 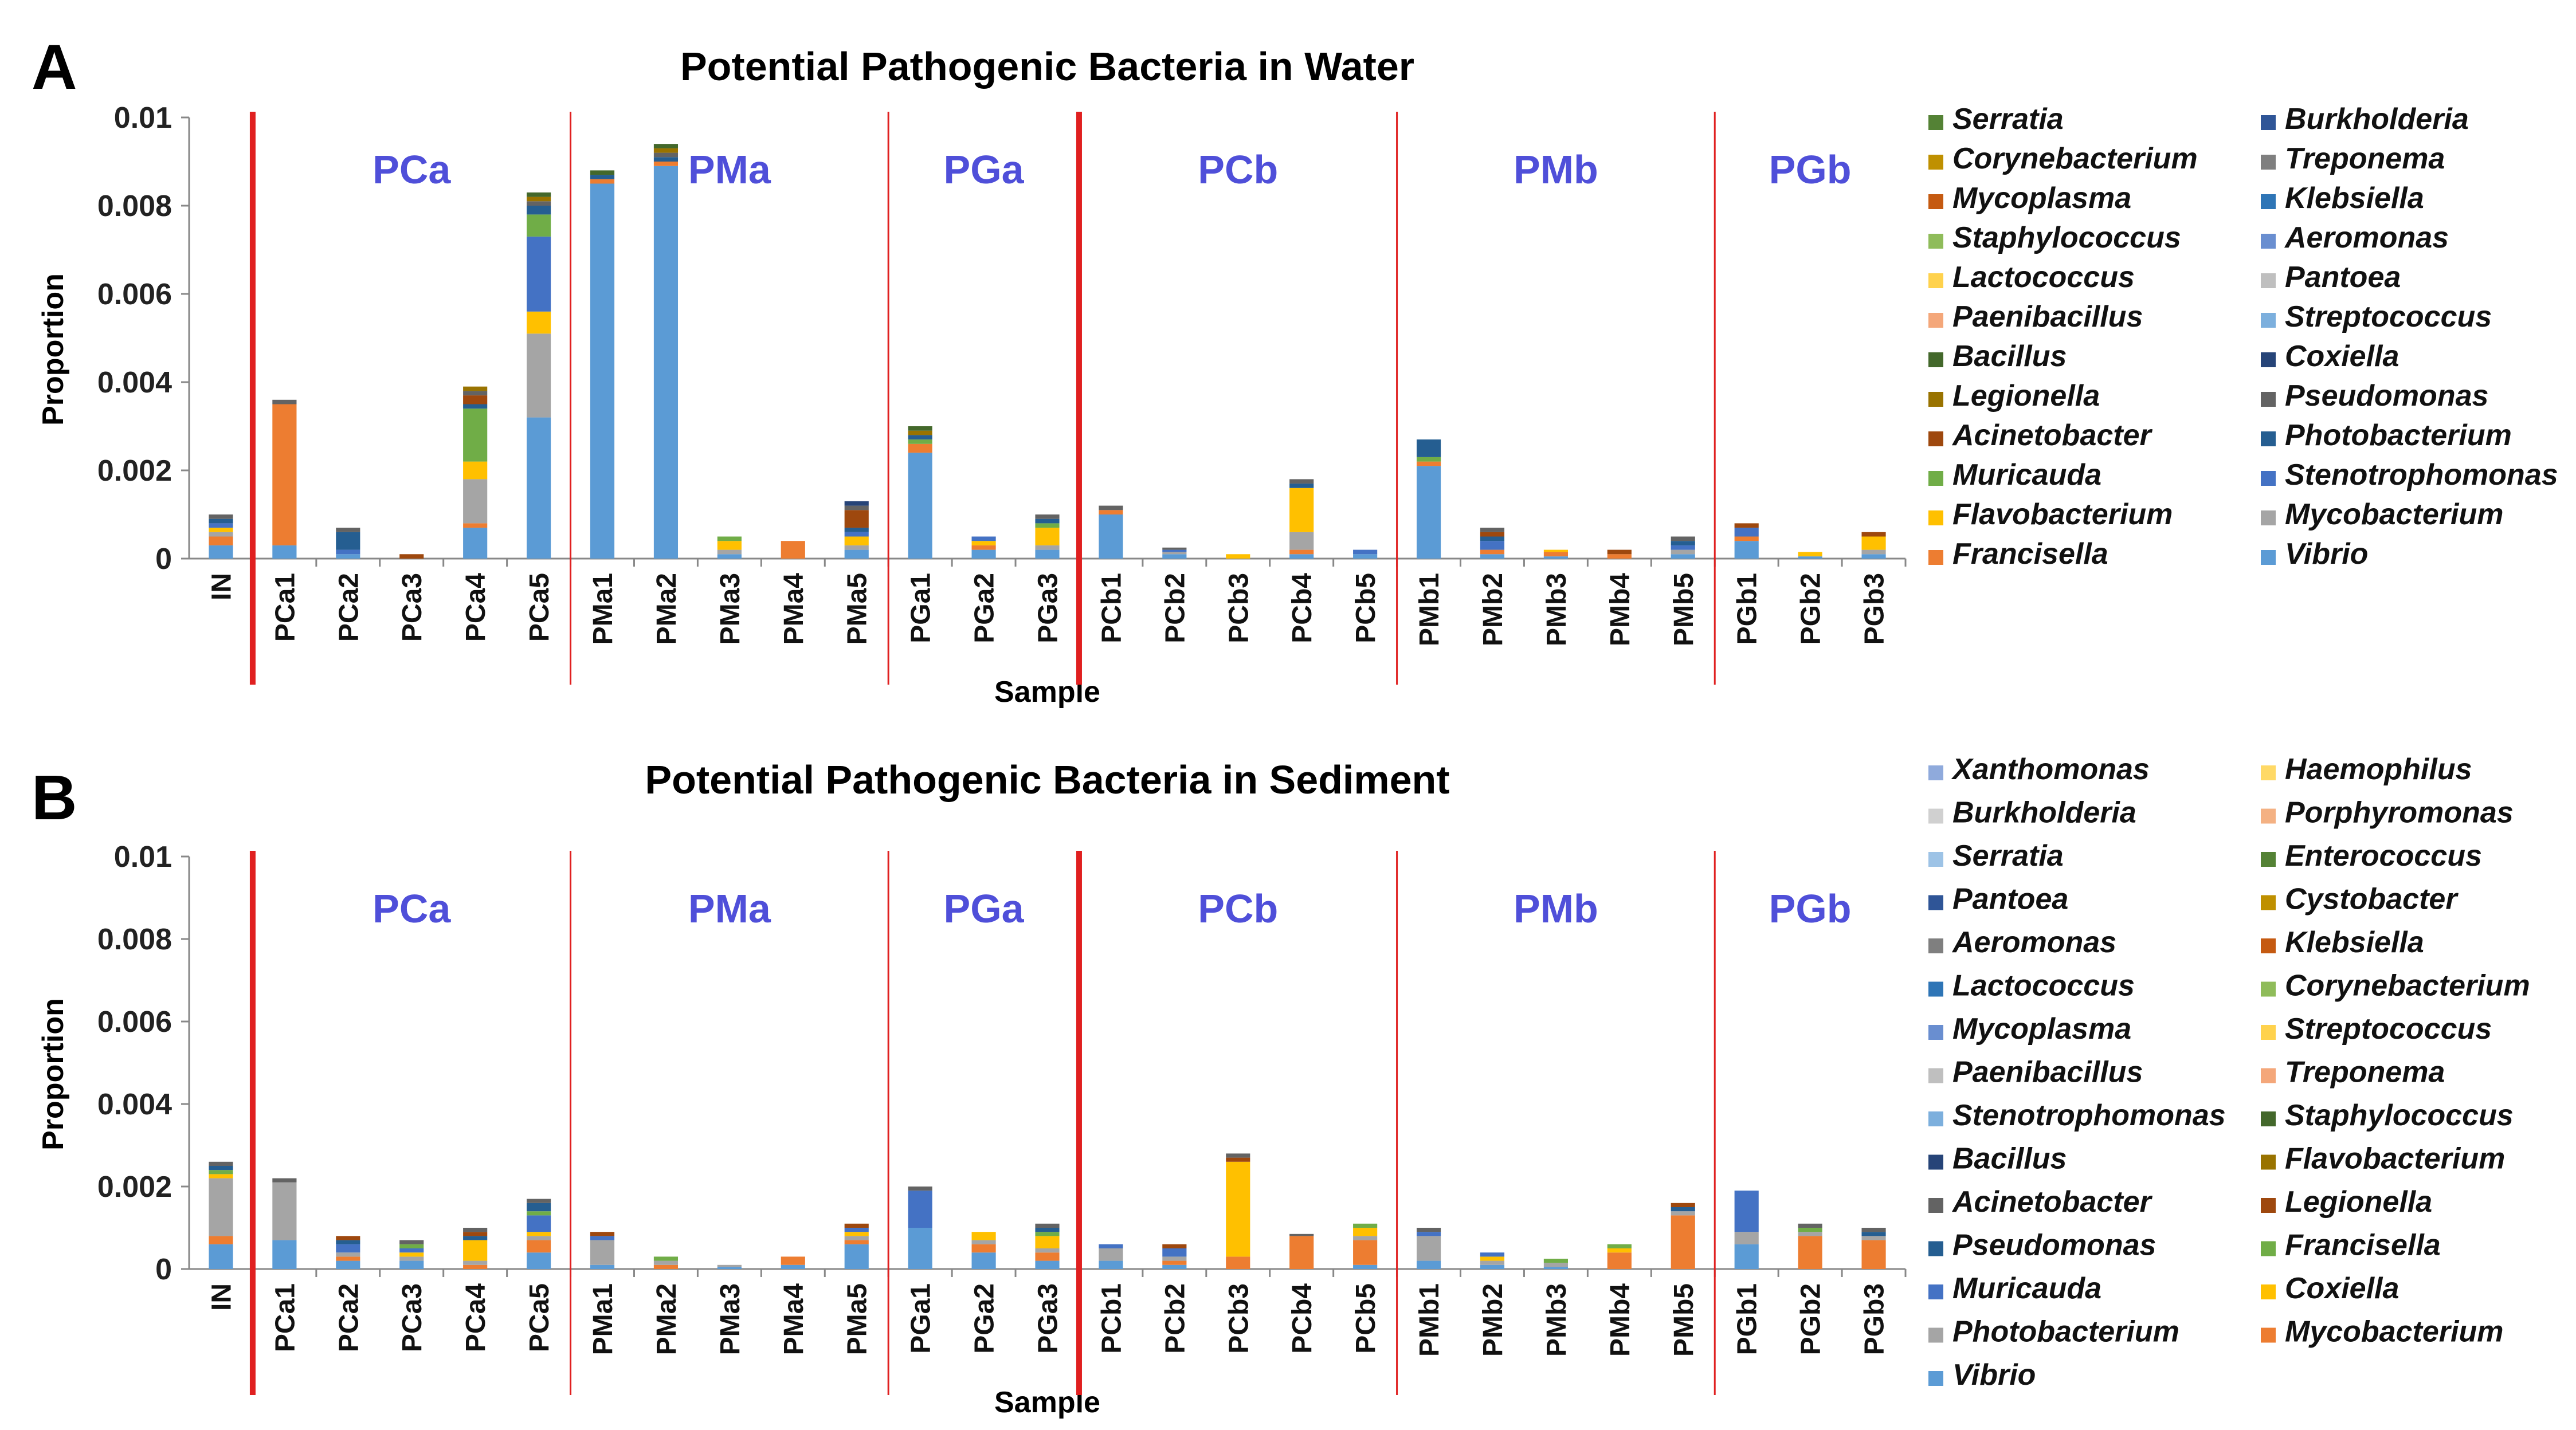 What do you see at coordinates (1935, 478) in the screenshot?
I see `legend-swatch-muricauda` at bounding box center [1935, 478].